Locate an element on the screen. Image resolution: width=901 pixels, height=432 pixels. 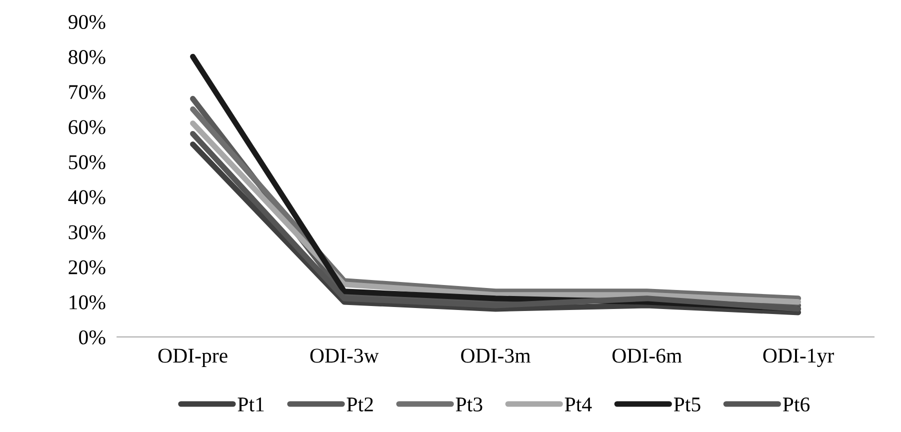
y-tick-label: 80% is located at coordinates (87, 57).